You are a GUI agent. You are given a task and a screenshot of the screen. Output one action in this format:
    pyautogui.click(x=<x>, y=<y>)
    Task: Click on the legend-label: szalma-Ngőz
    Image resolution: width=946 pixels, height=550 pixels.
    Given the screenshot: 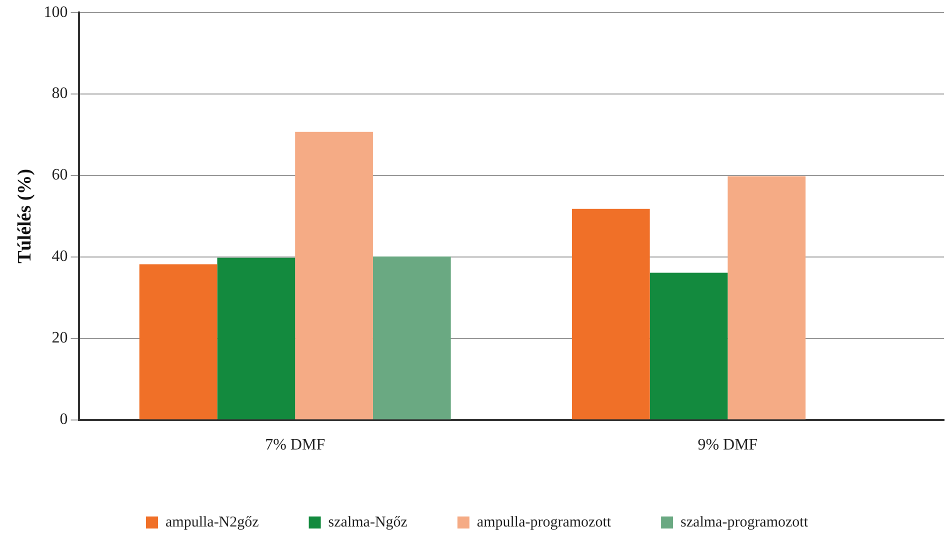 What is the action you would take?
    pyautogui.click(x=368, y=522)
    